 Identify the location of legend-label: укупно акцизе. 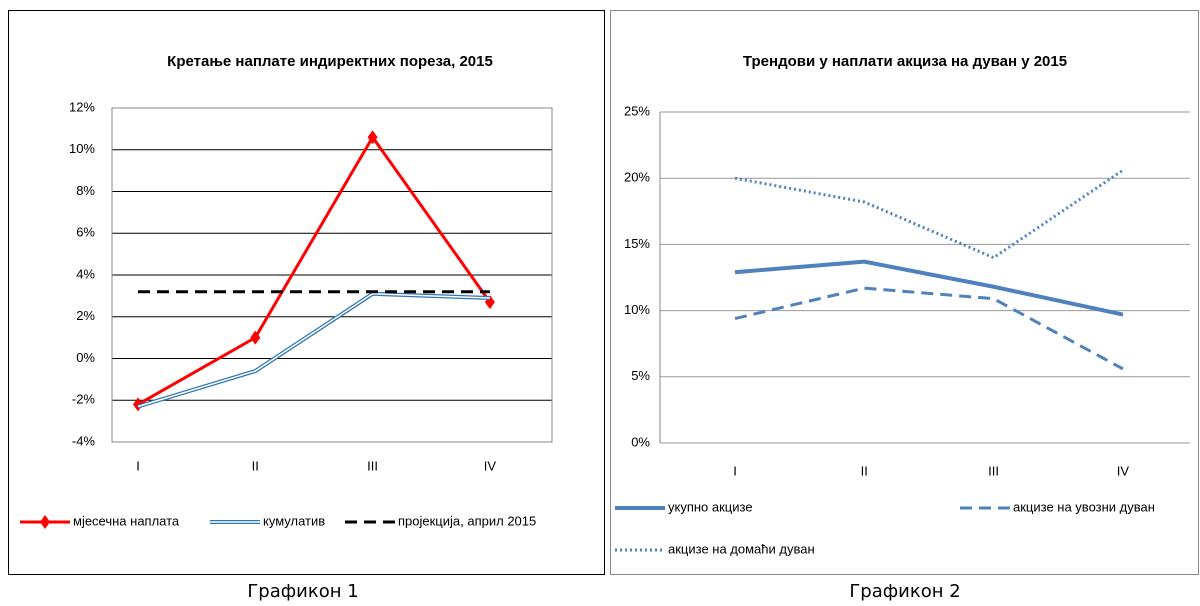
(710, 506).